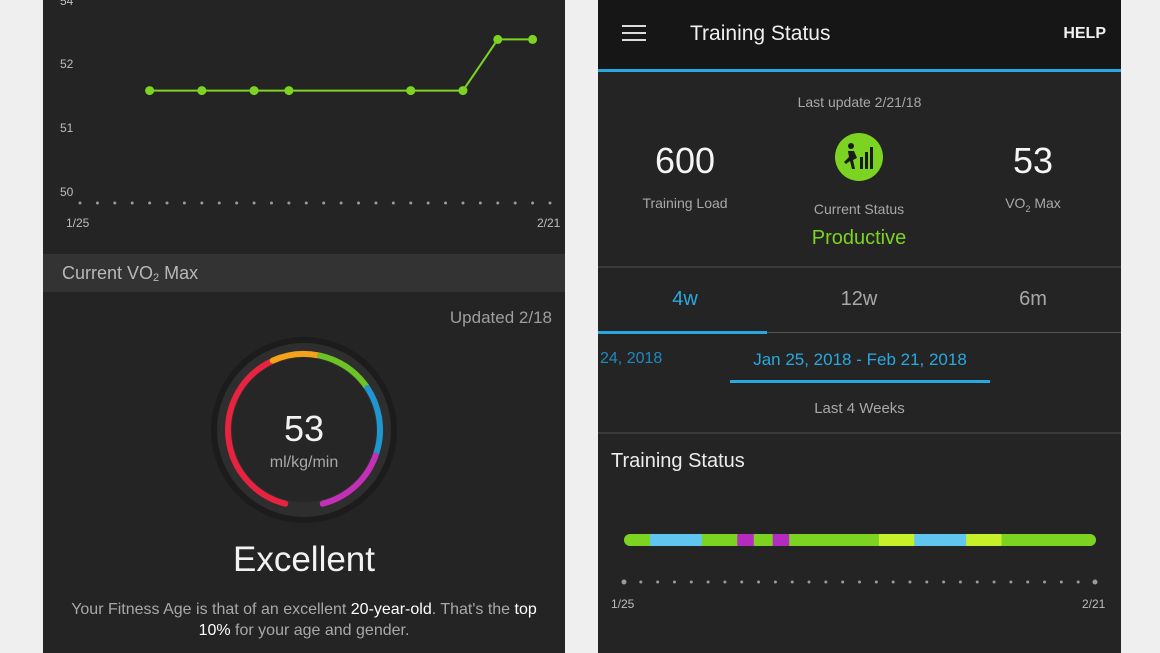 The width and height of the screenshot is (1160, 653). I want to click on menu-icon, so click(634, 34).